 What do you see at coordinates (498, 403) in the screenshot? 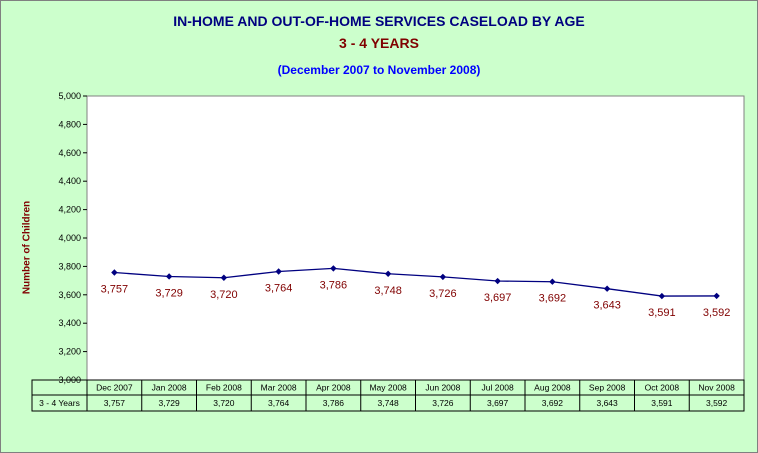
I see `data-table-cell: 3,697` at bounding box center [498, 403].